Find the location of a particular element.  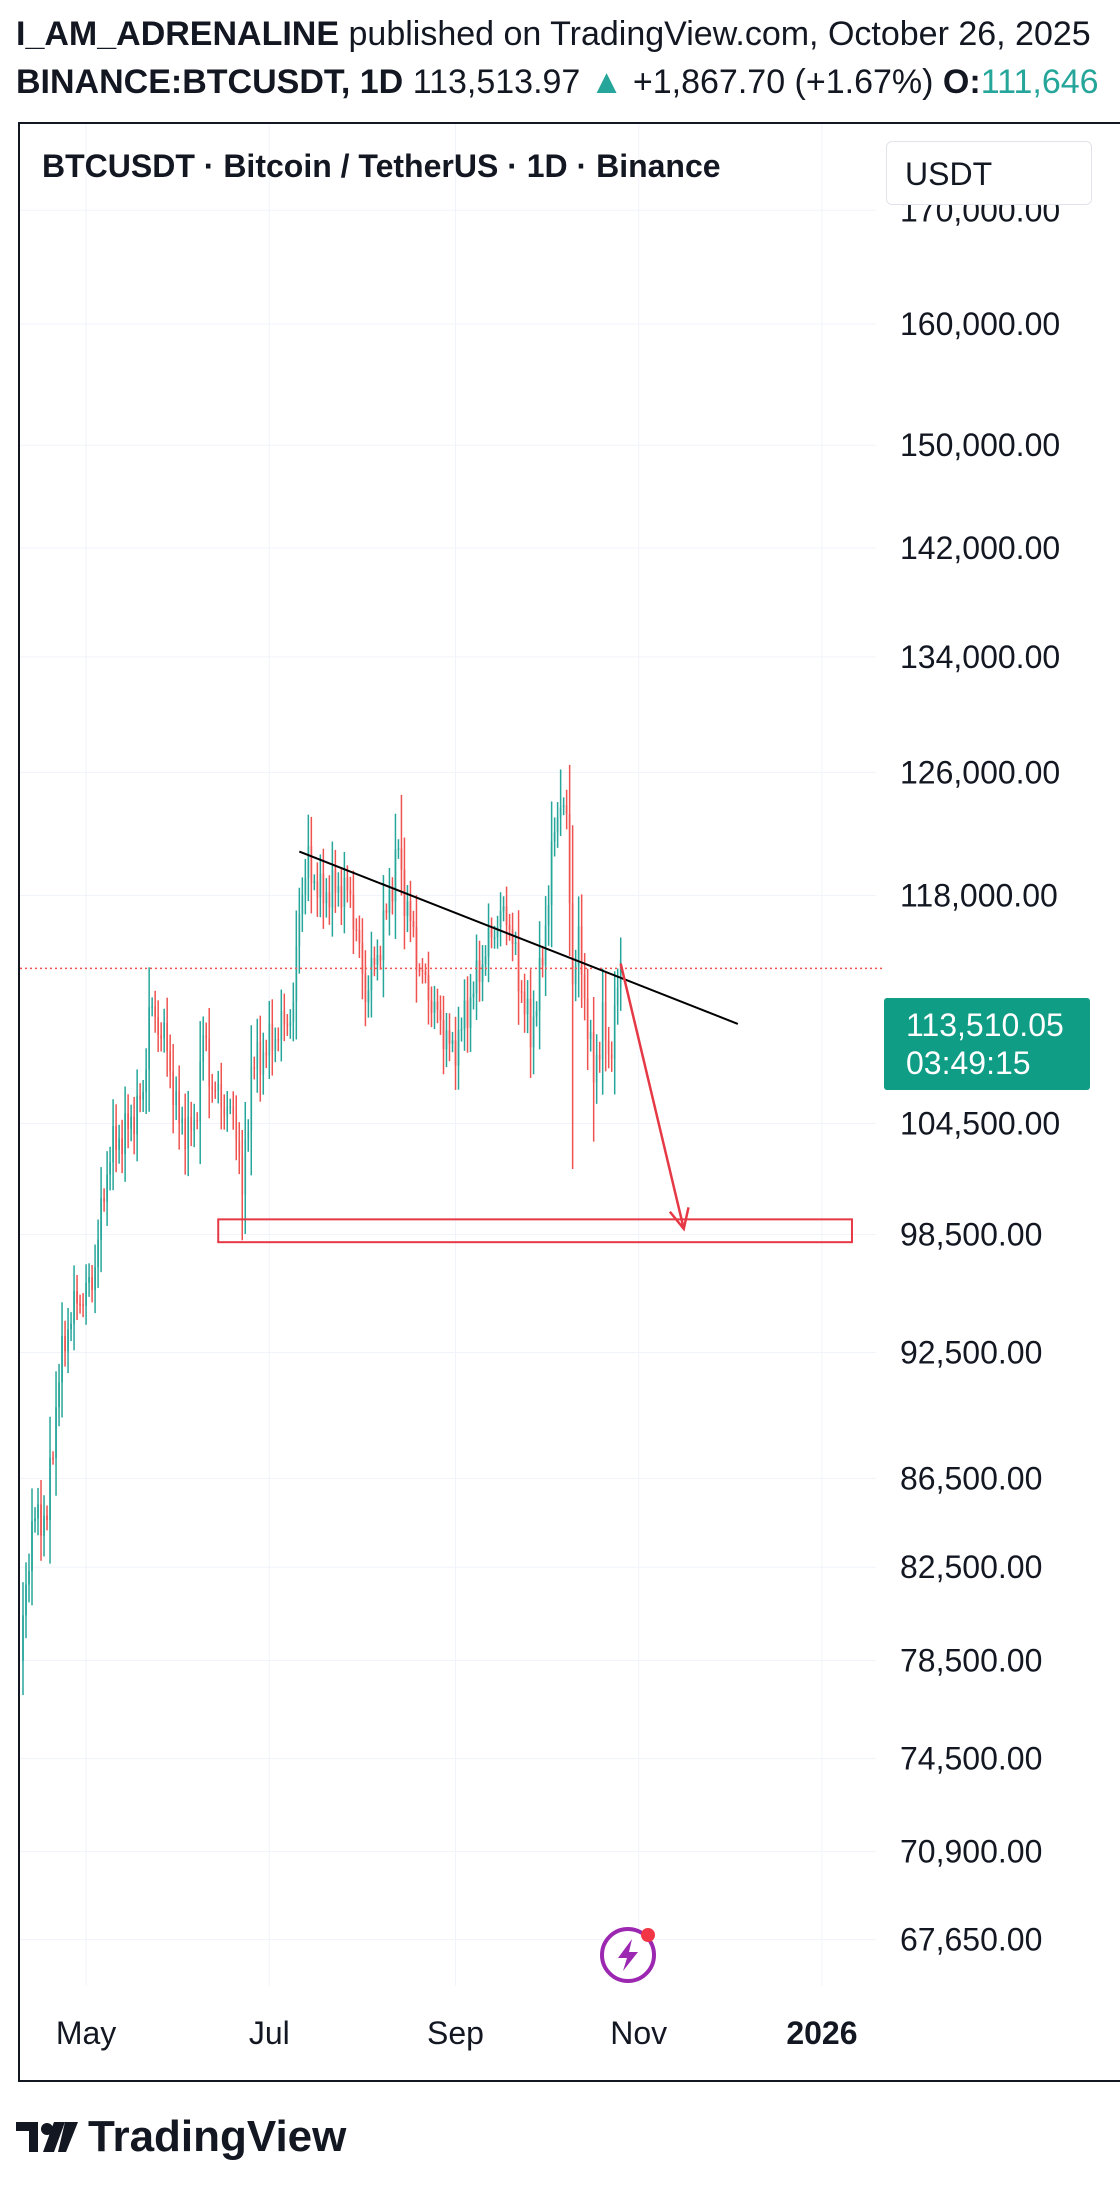

author-name: I_AM_ADRENALINE is located at coordinates (178, 34).